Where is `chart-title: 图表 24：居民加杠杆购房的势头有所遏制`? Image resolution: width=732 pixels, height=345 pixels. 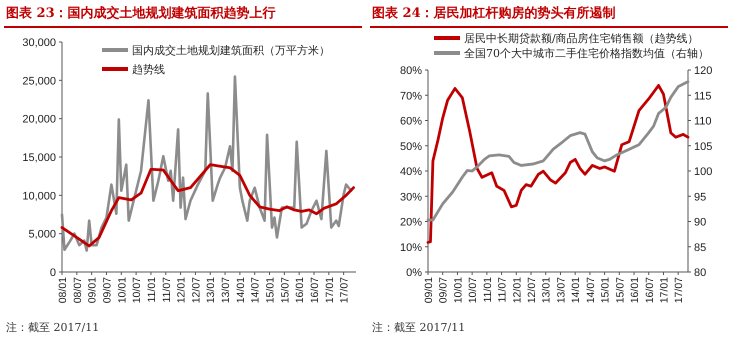 chart-title: 图表 24：居民加杠杆购房的势头有所遏制 is located at coordinates (494, 13).